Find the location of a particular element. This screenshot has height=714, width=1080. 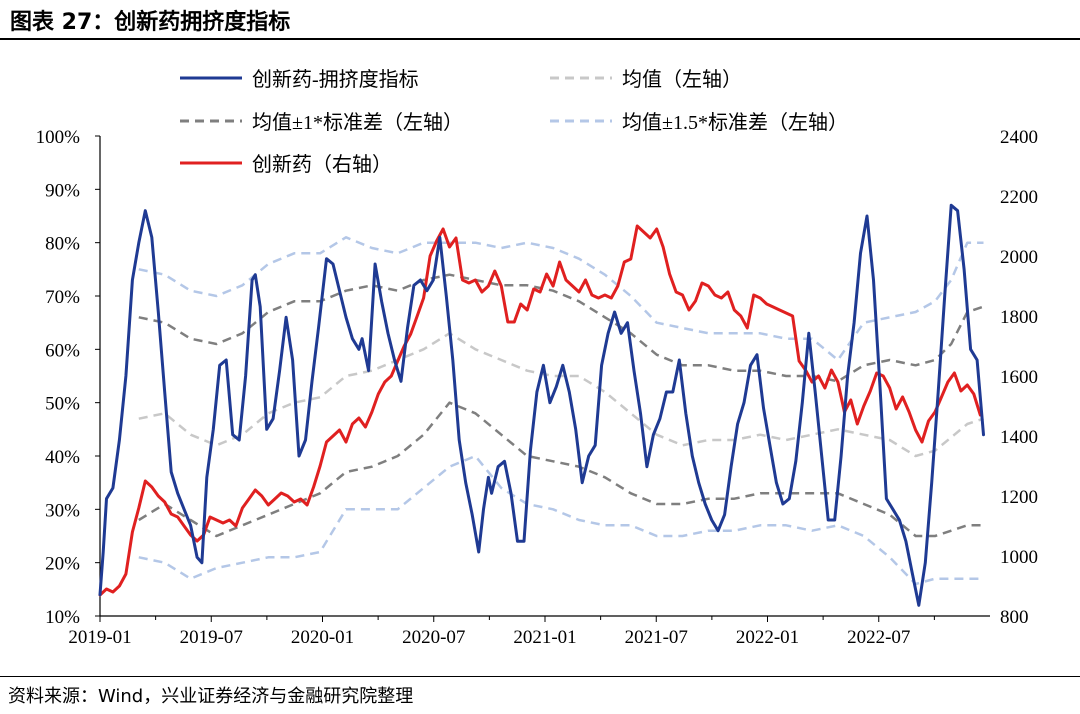

source-note: 资料来源：Wind，兴业证券经济与金融研究院整理 is located at coordinates (211, 696).